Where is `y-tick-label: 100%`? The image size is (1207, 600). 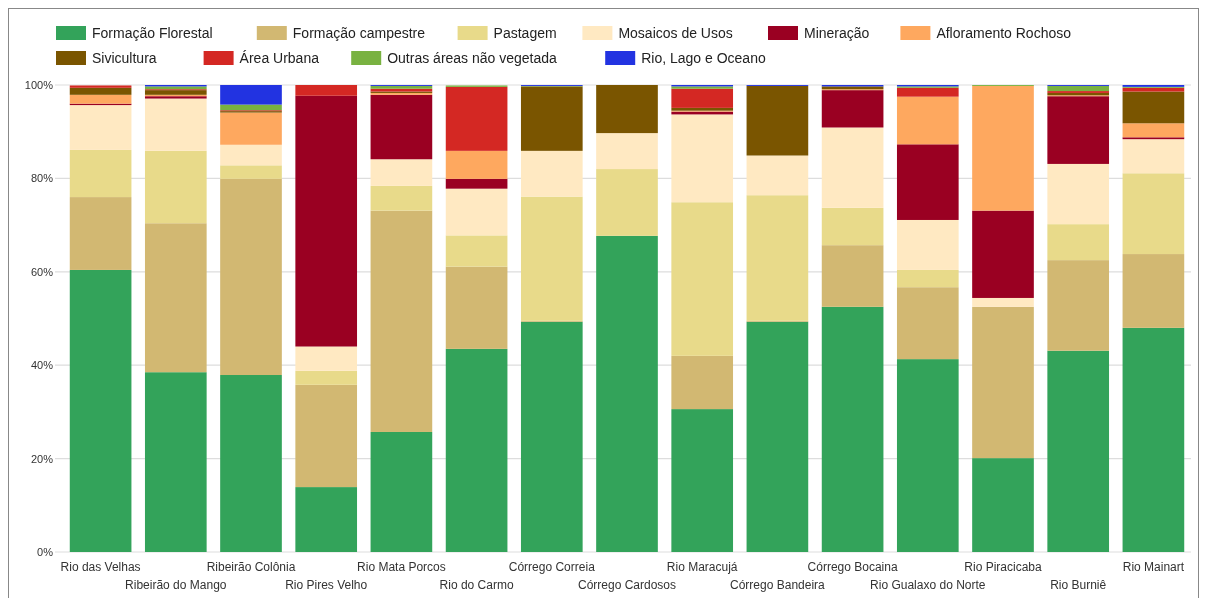
y-tick-label: 100% is located at coordinates (39, 85).